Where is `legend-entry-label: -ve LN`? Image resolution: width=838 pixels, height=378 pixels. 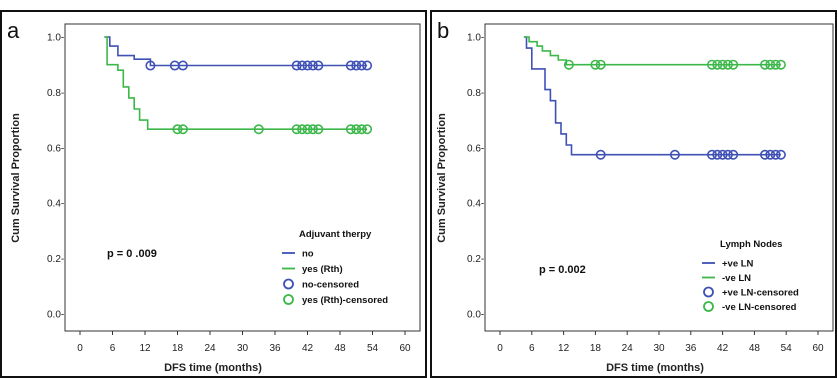 legend-entry-label: -ve LN is located at coordinates (736, 278).